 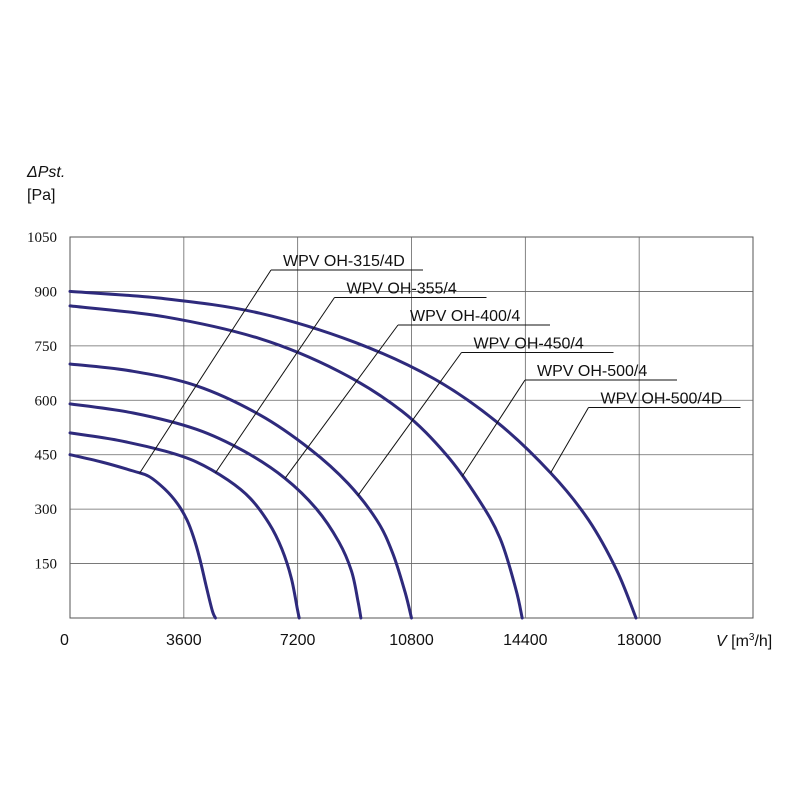 What do you see at coordinates (184, 640) in the screenshot?
I see `x-tick-label: 3600` at bounding box center [184, 640].